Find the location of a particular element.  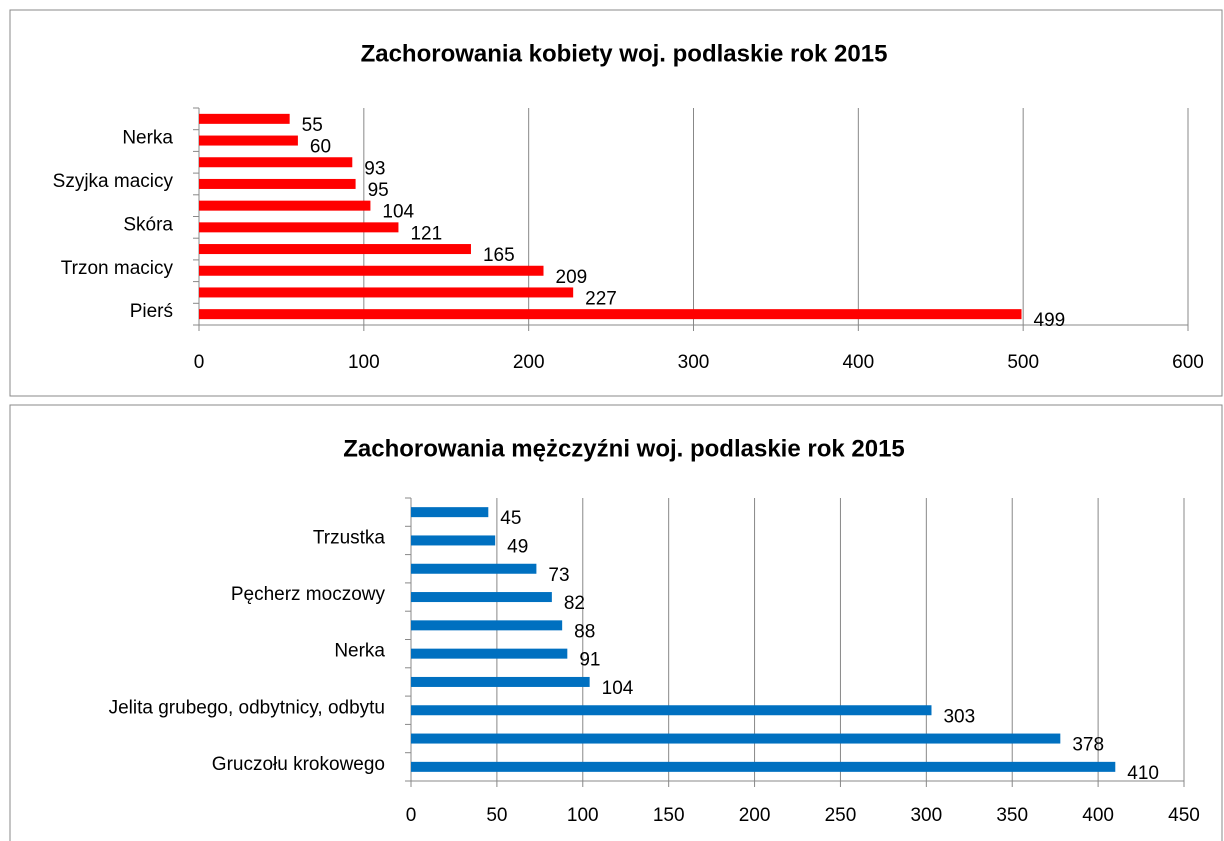

x-tick-label: 50 is located at coordinates (496, 815).